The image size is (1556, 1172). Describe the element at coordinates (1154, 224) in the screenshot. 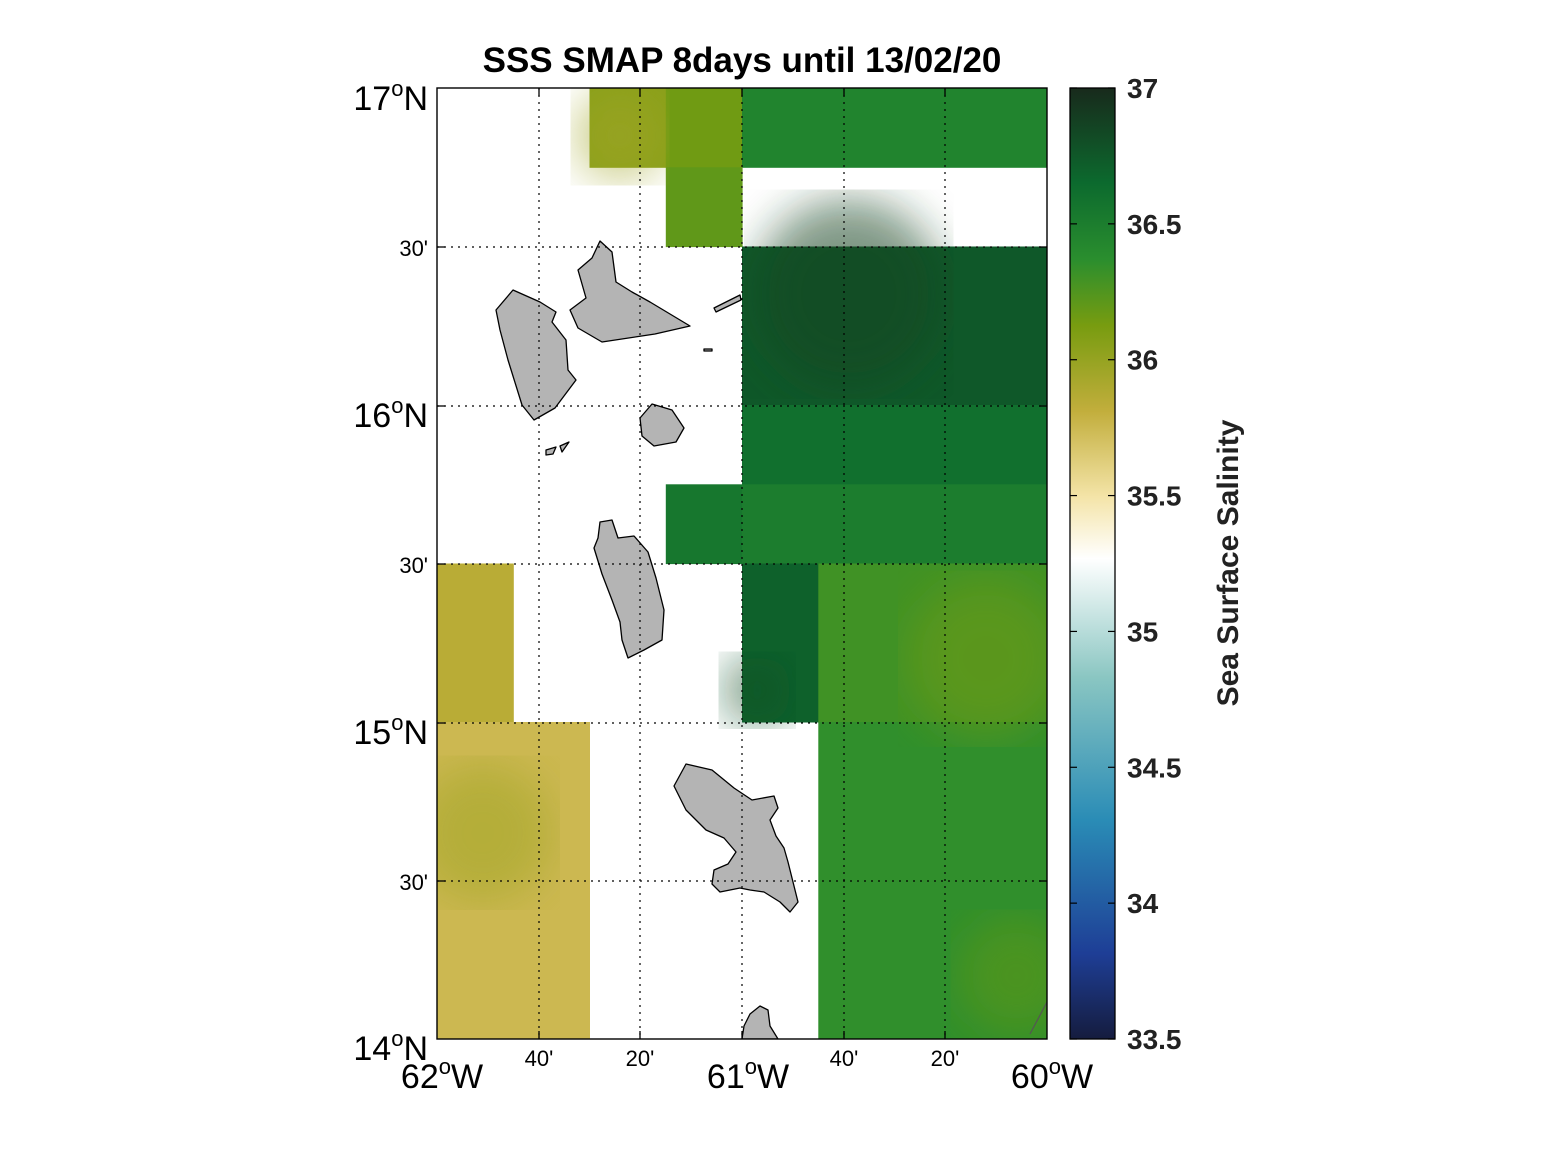

I see `colorbar-tick-label: 36.5` at that location.